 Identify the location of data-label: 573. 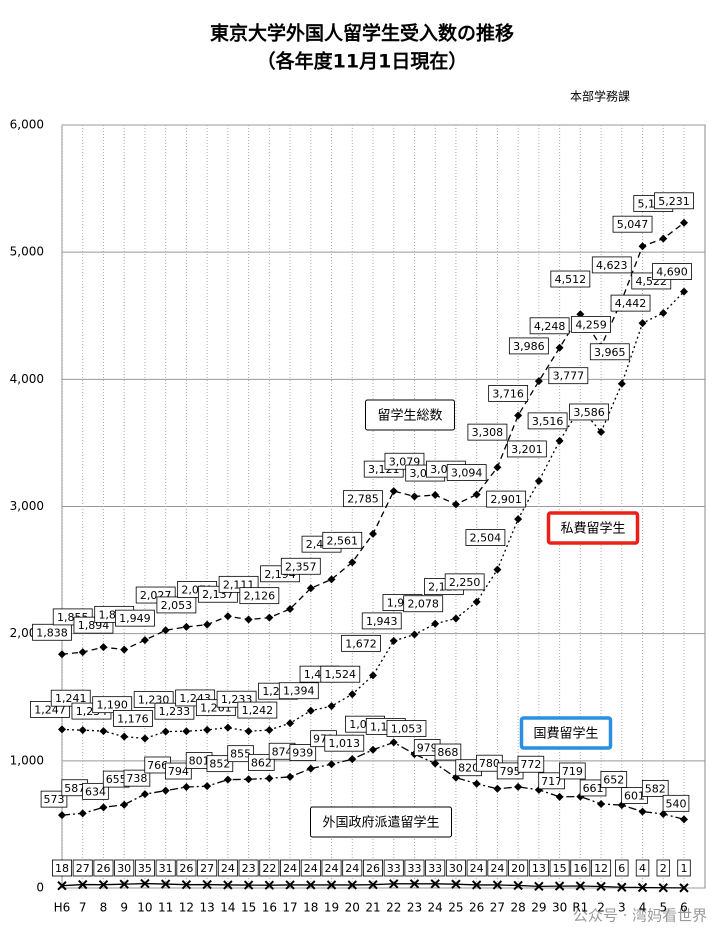
(54, 799).